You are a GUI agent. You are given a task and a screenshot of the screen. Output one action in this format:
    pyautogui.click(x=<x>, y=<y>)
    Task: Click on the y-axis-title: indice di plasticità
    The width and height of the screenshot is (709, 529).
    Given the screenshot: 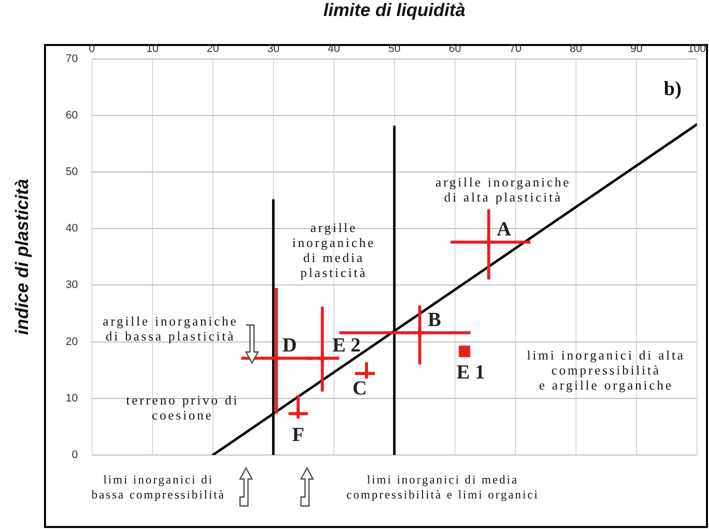 What is the action you would take?
    pyautogui.click(x=22, y=256)
    